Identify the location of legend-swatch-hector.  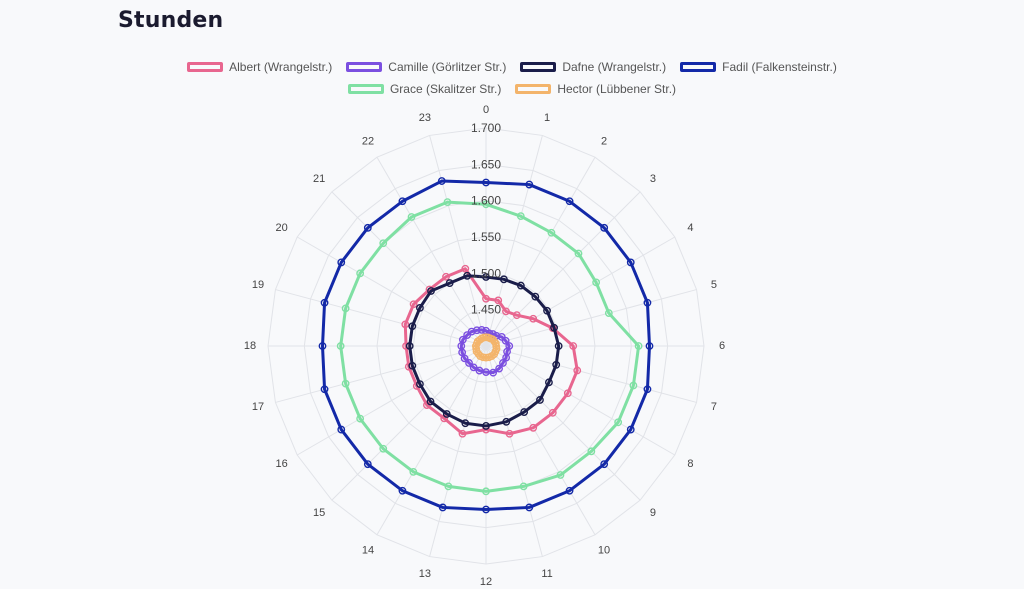
(533, 89).